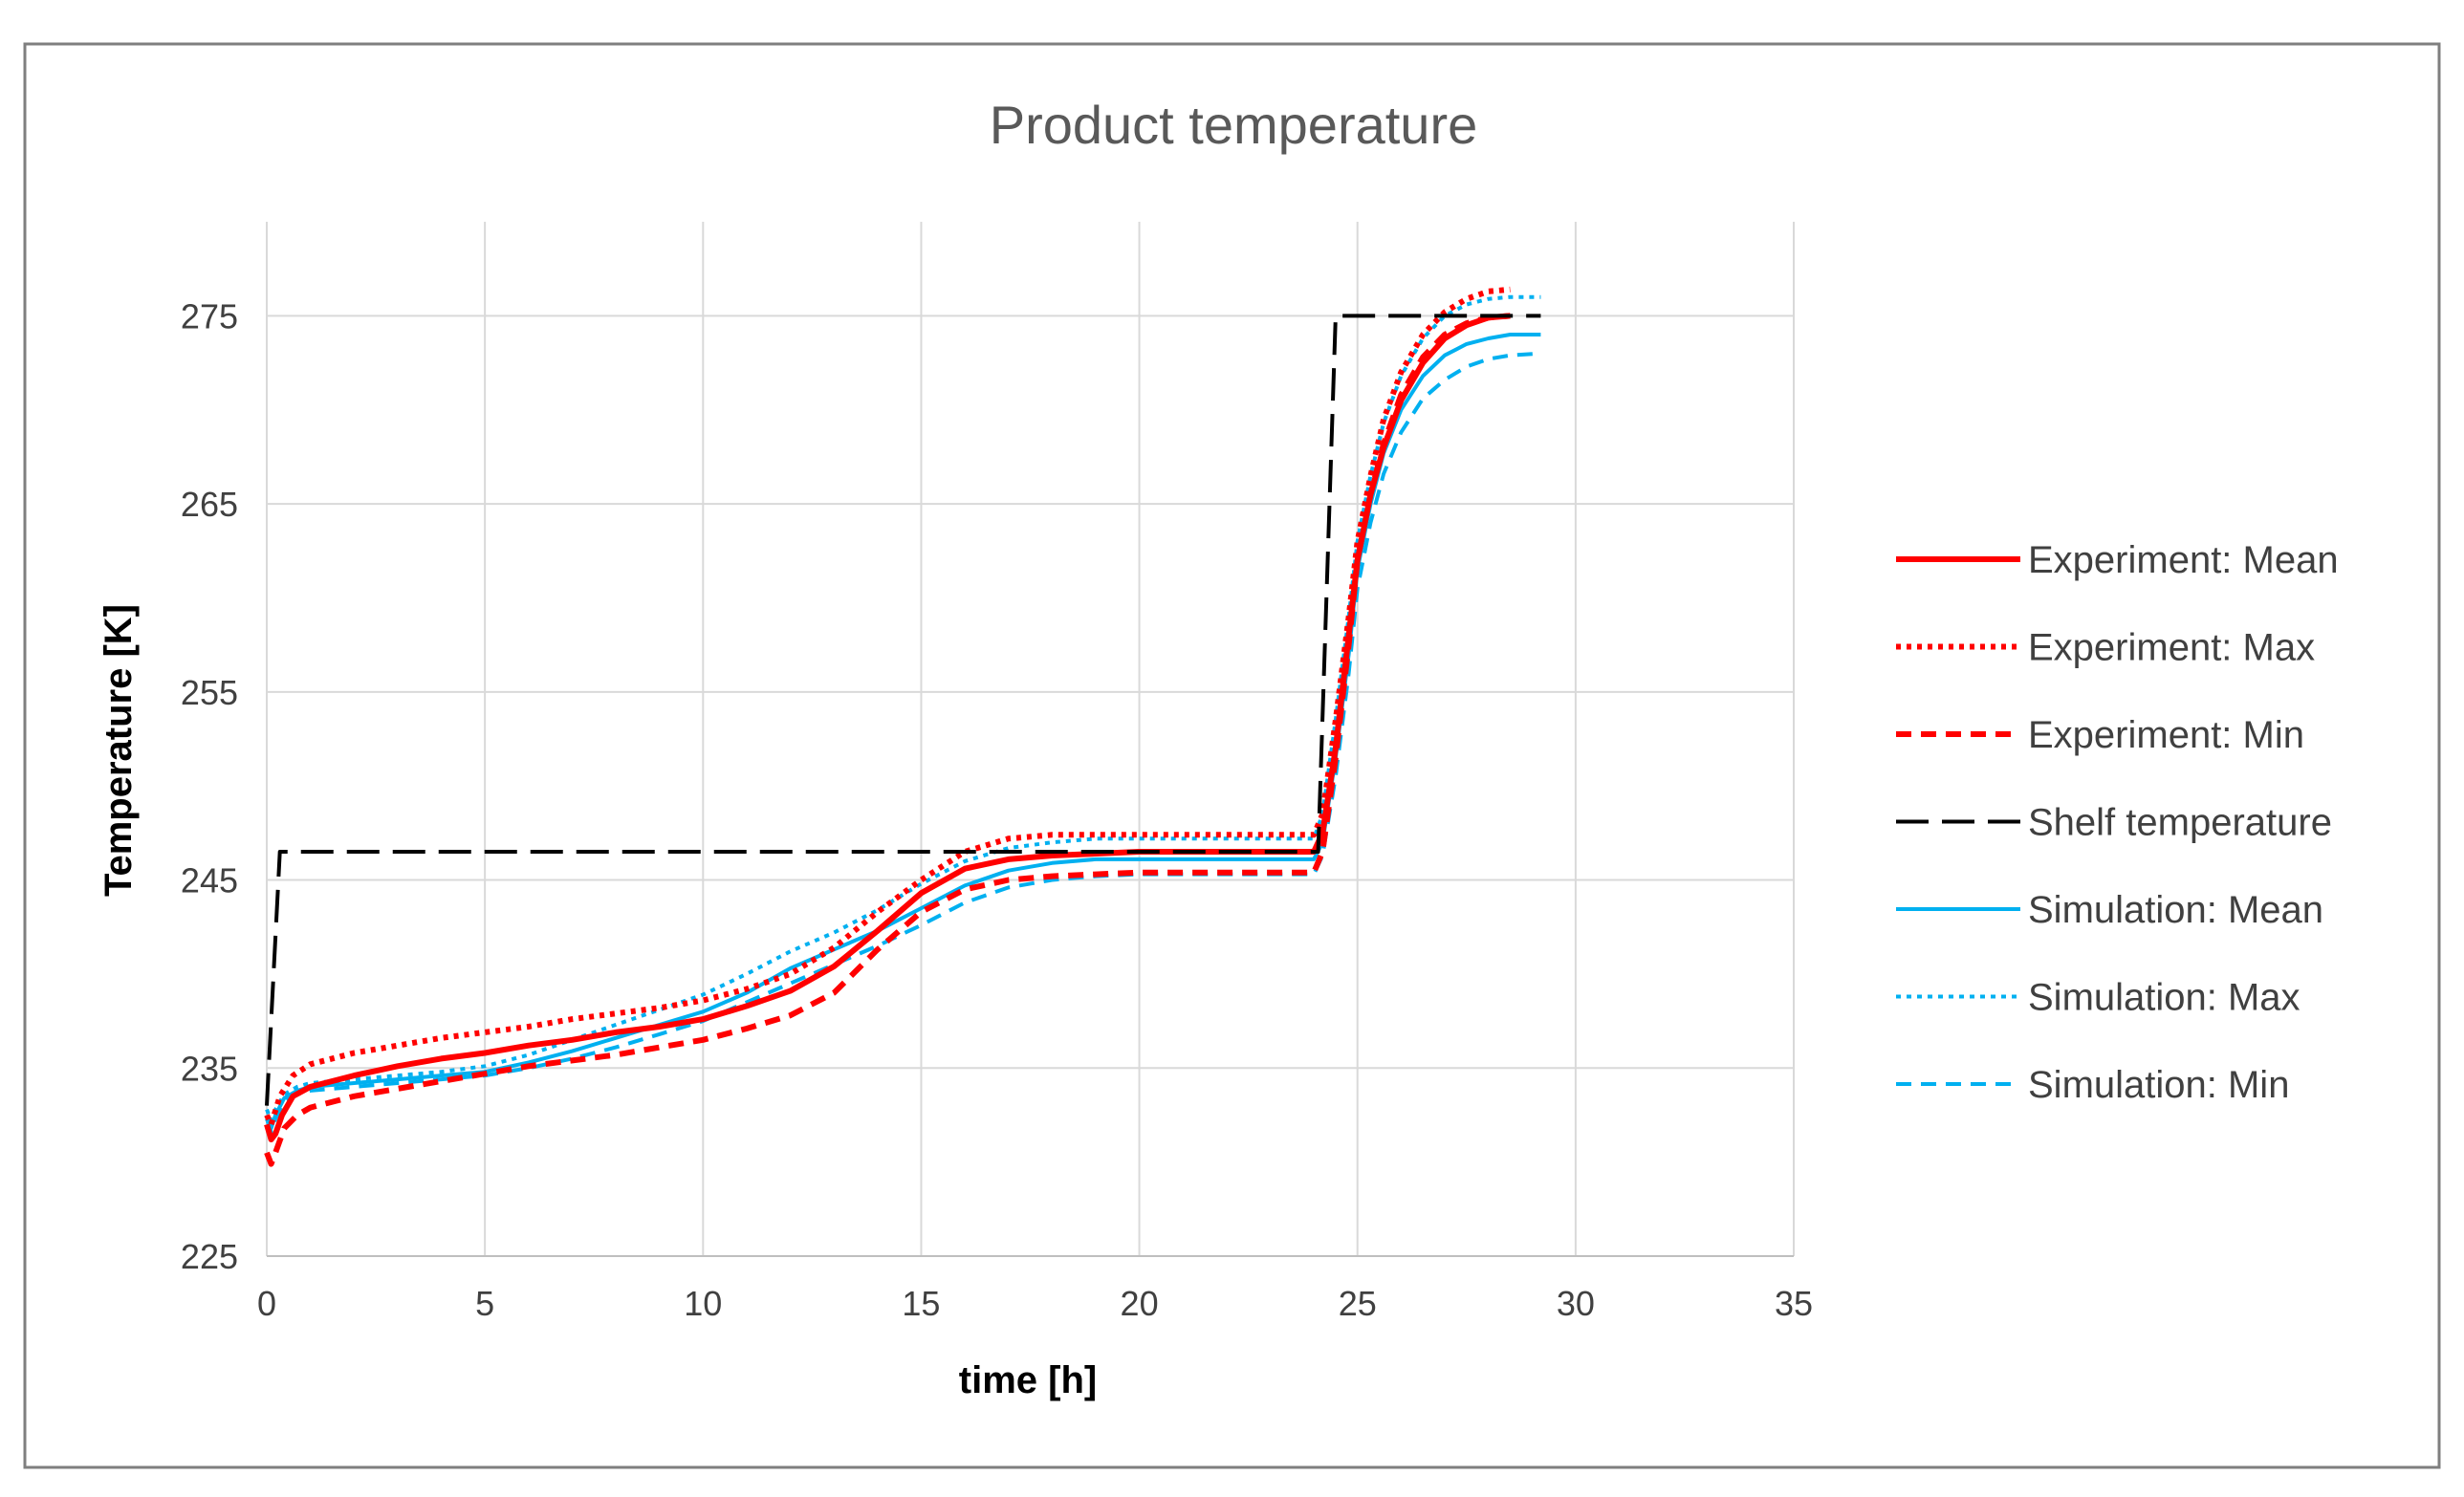 The height and width of the screenshot is (1497, 2464). Describe the element at coordinates (2171, 648) in the screenshot. I see `legend-label-experiment-max: Experiment: Max` at that location.